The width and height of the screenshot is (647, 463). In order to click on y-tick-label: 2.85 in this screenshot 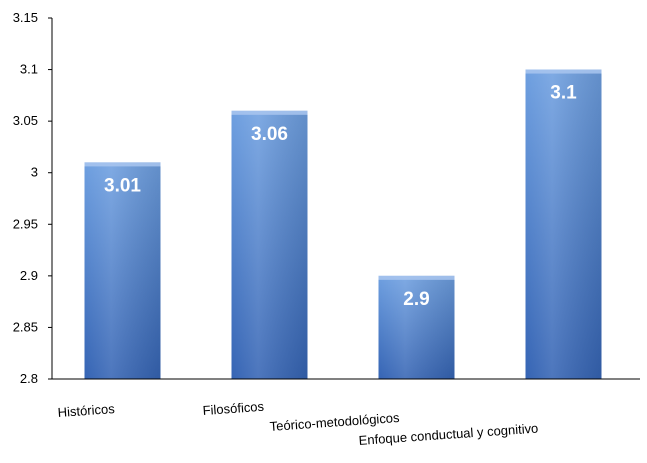, I will do `click(25, 326)`.